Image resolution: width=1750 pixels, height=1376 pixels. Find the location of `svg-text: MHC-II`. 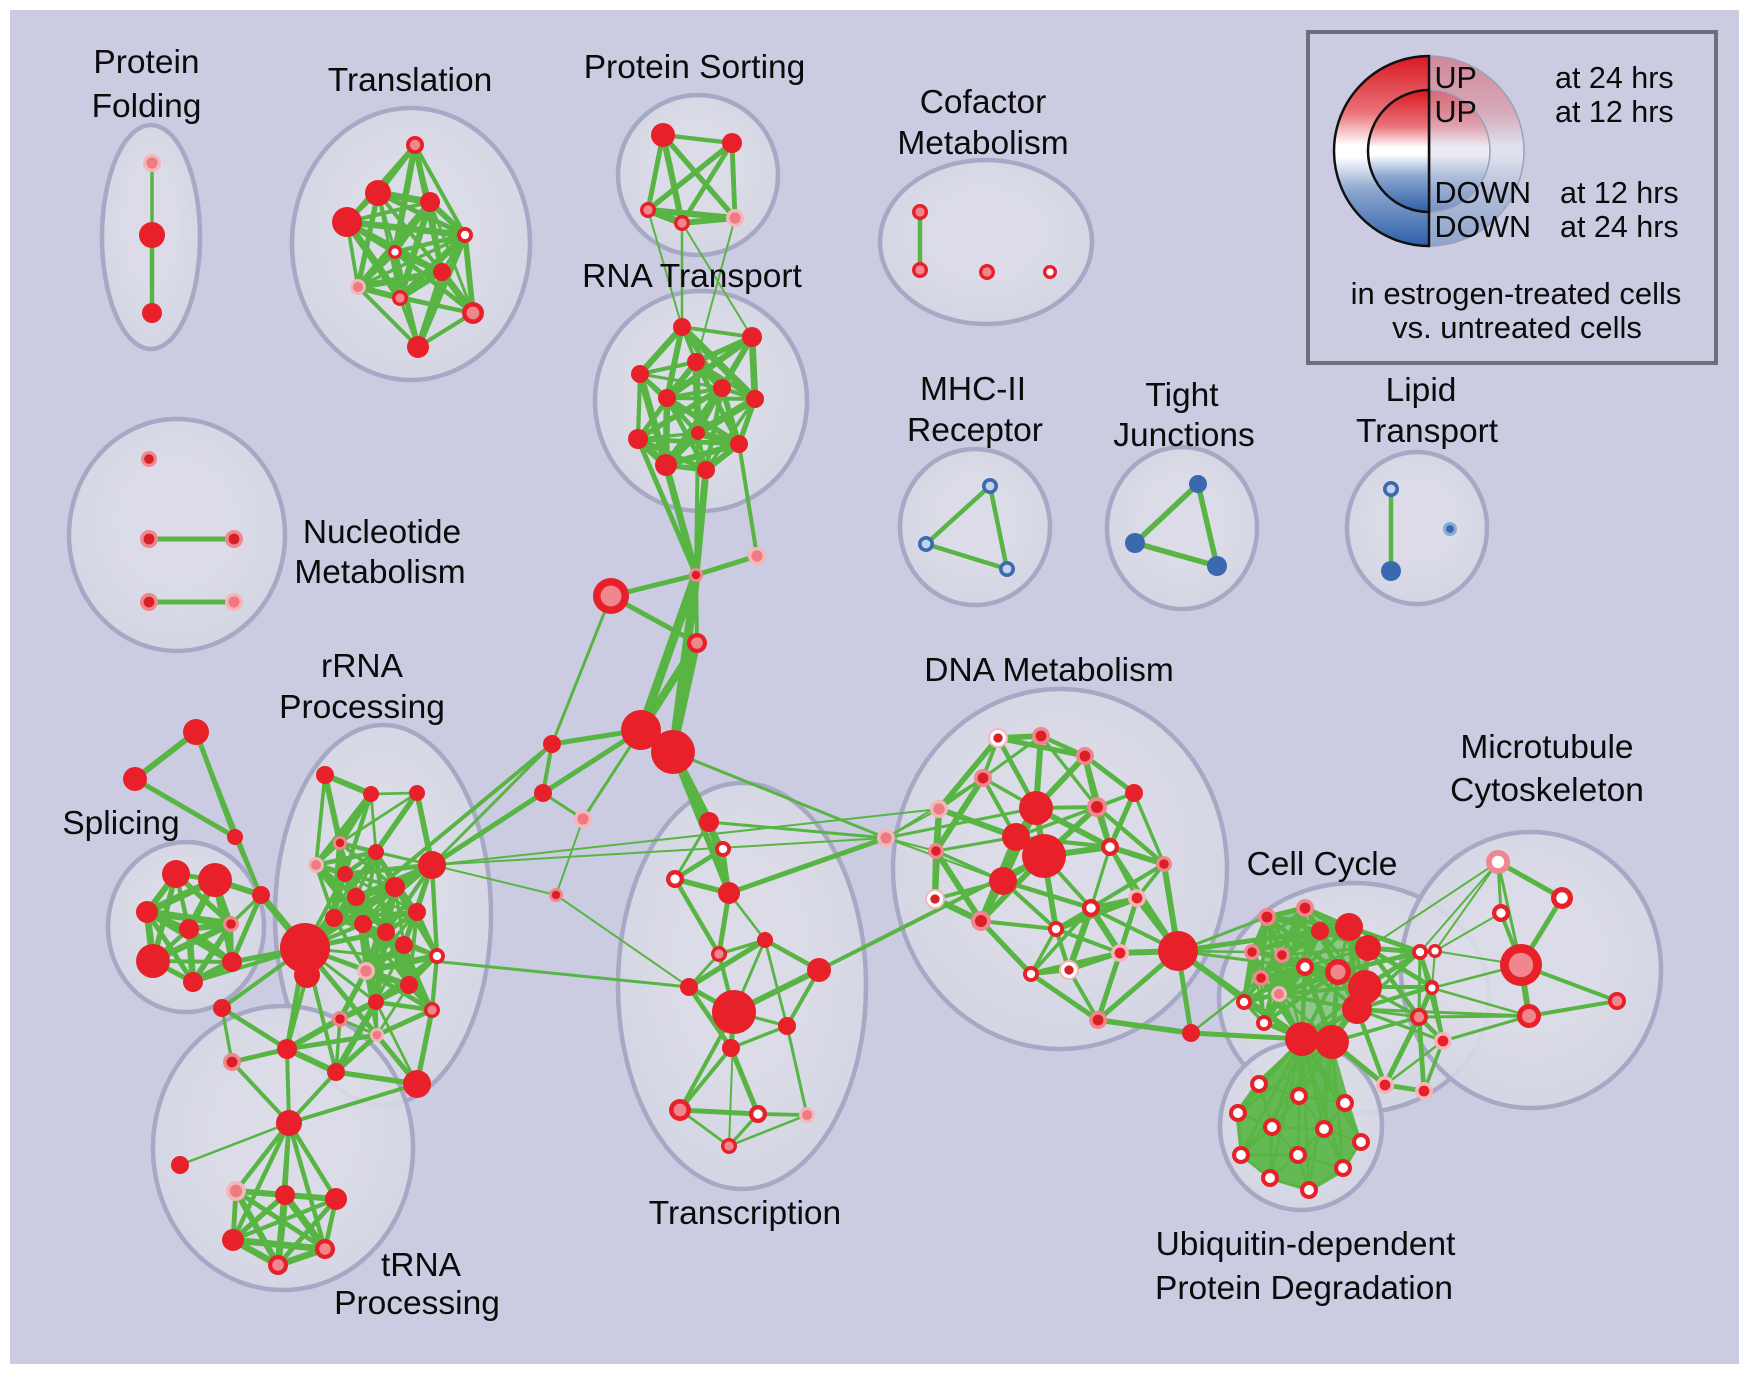

svg-text: MHC-II is located at coordinates (973, 389).